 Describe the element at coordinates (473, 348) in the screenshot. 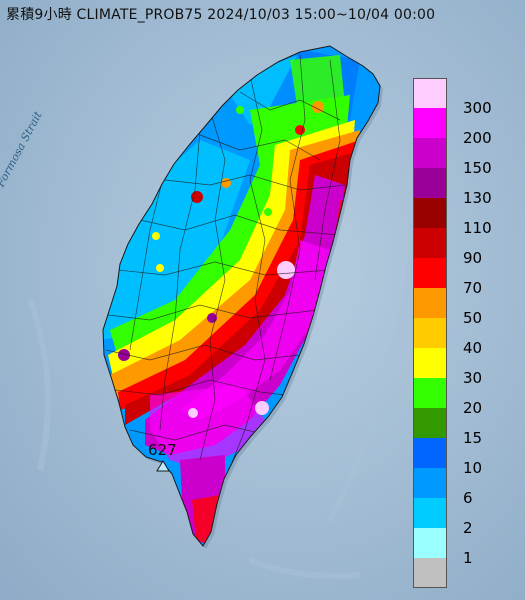

I see `legend-label: 40` at that location.